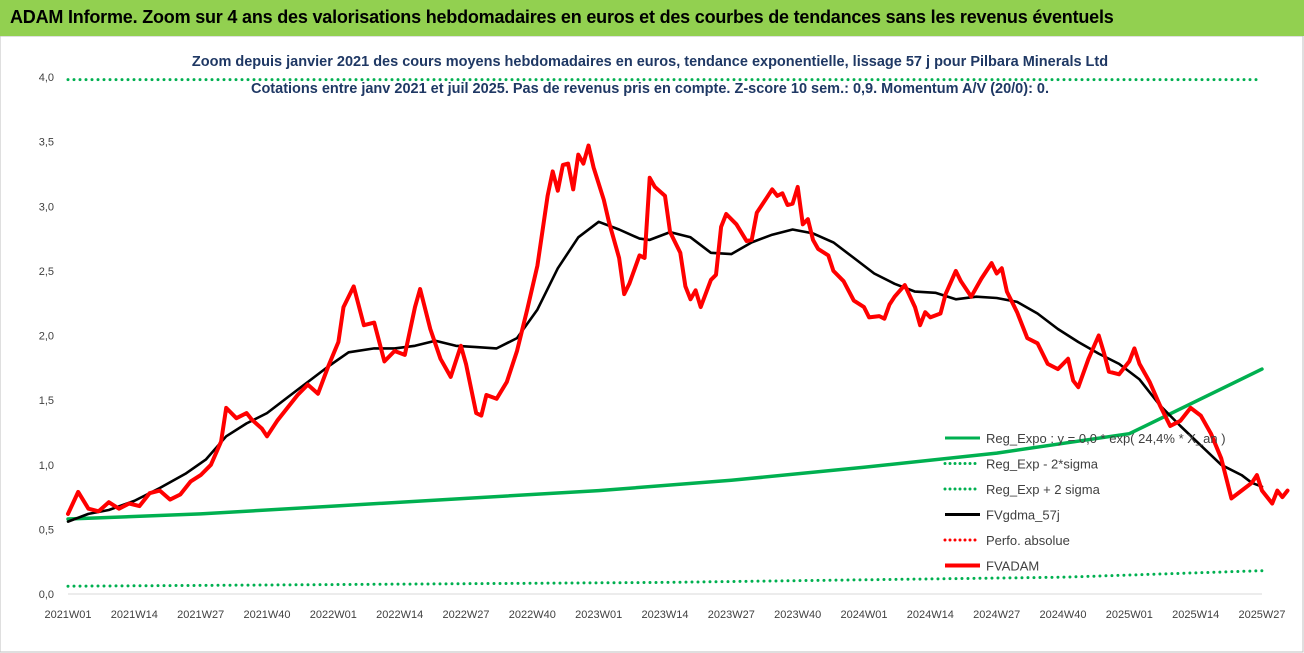 The width and height of the screenshot is (1304, 653). Describe the element at coordinates (1106, 438) in the screenshot. I see `legend-label: Reg_Expo : y = 0,0 * exp( 24,4% * X_an )` at that location.